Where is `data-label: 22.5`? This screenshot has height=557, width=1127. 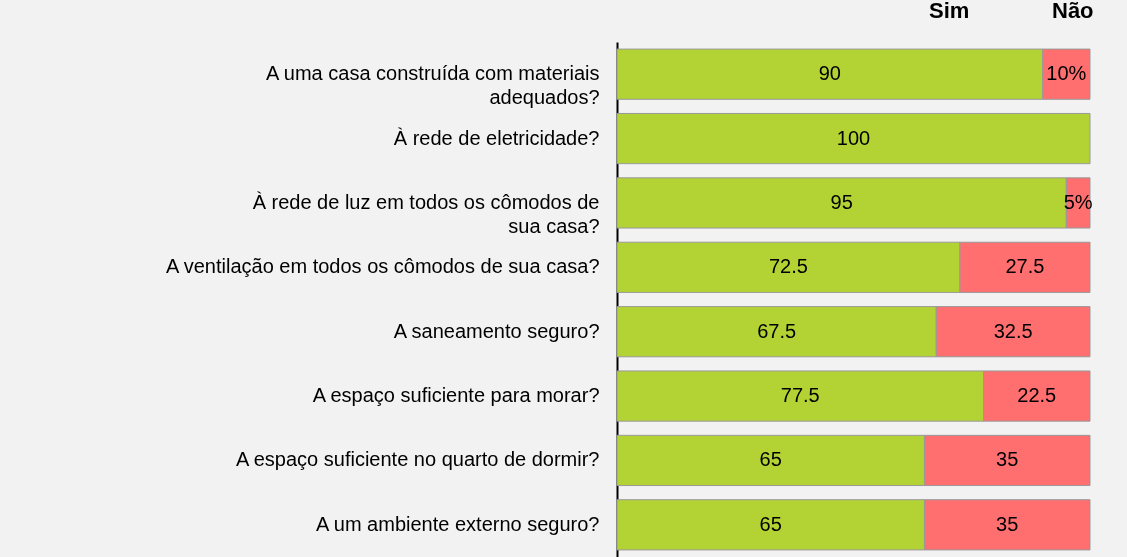 data-label: 22.5 is located at coordinates (1037, 395).